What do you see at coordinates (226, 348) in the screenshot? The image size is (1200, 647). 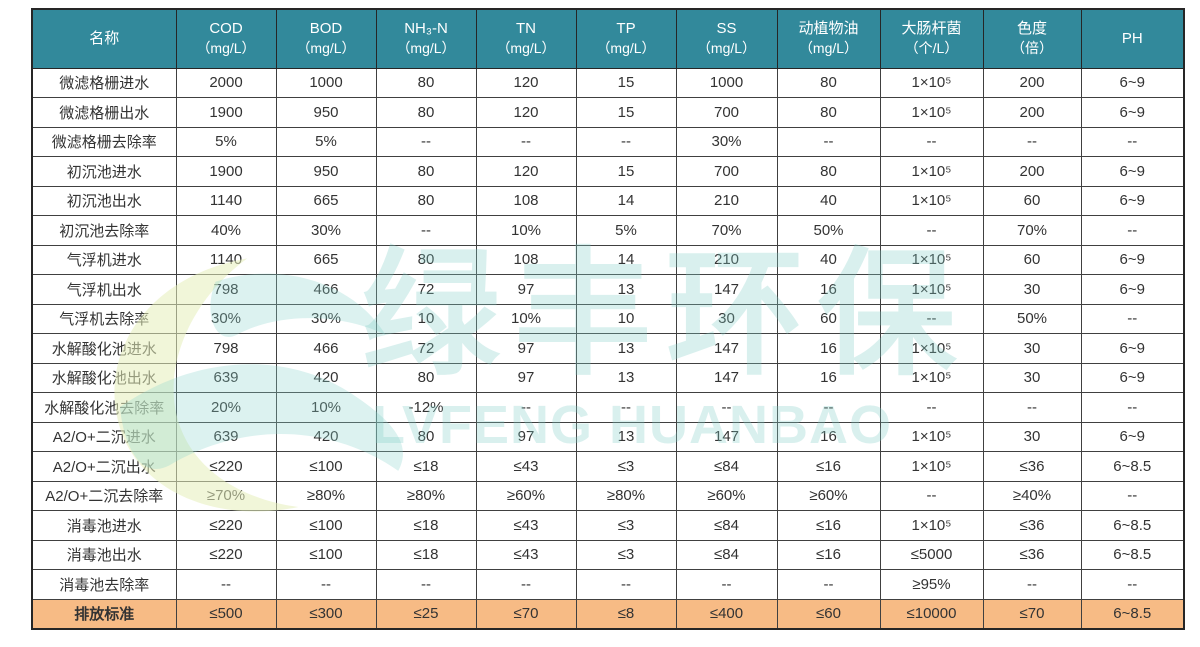 I see `table-cell: 798` at bounding box center [226, 348].